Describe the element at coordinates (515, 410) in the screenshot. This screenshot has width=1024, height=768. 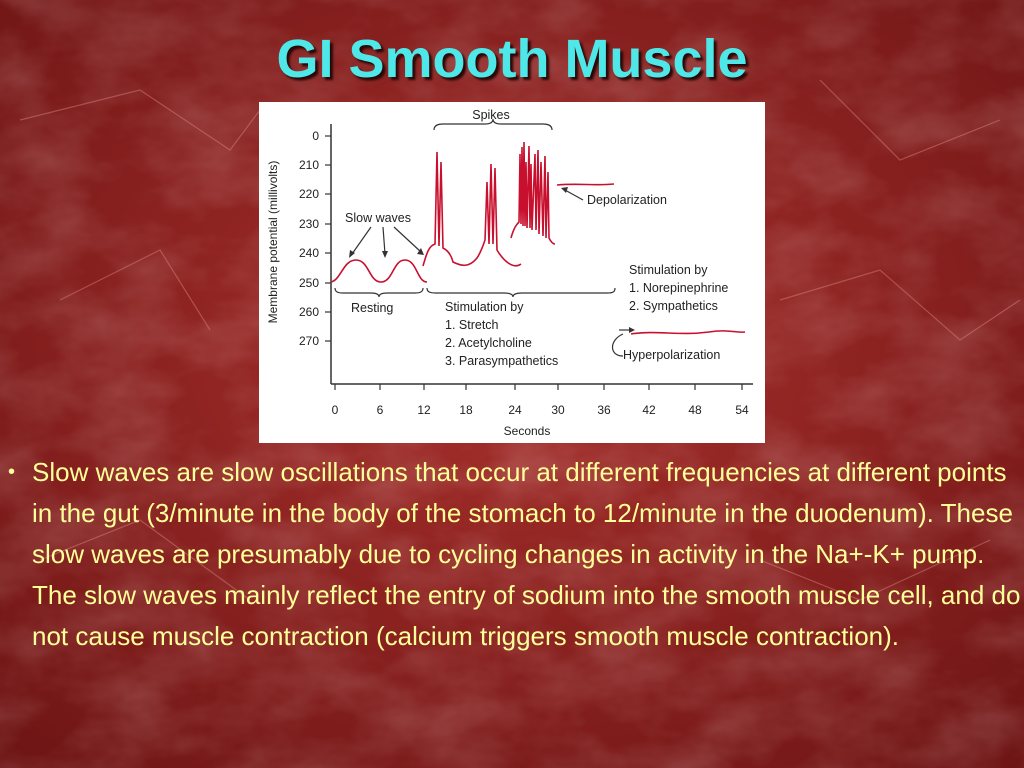
I see `x-tick-label: 24` at that location.